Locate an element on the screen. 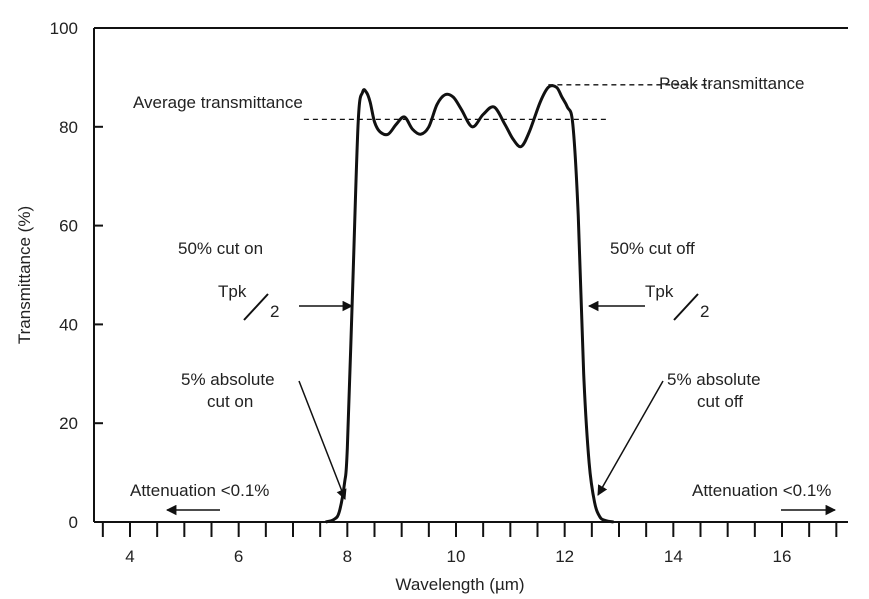 Image resolution: width=869 pixels, height=599 pixels. abs-cut-on-label-line2: cut on is located at coordinates (230, 401).